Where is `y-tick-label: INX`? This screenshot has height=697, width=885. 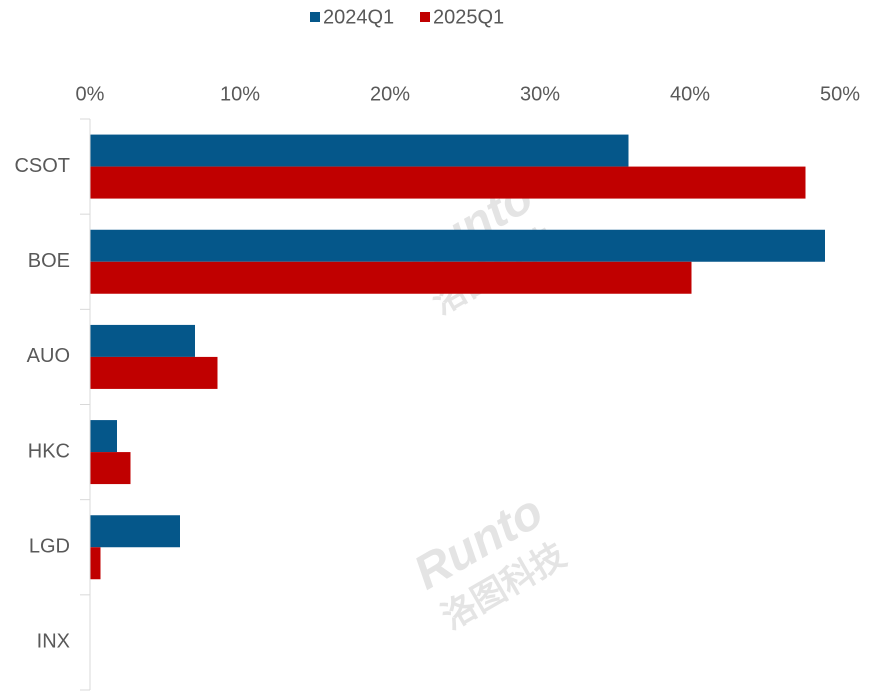 y-tick-label: INX is located at coordinates (53, 642).